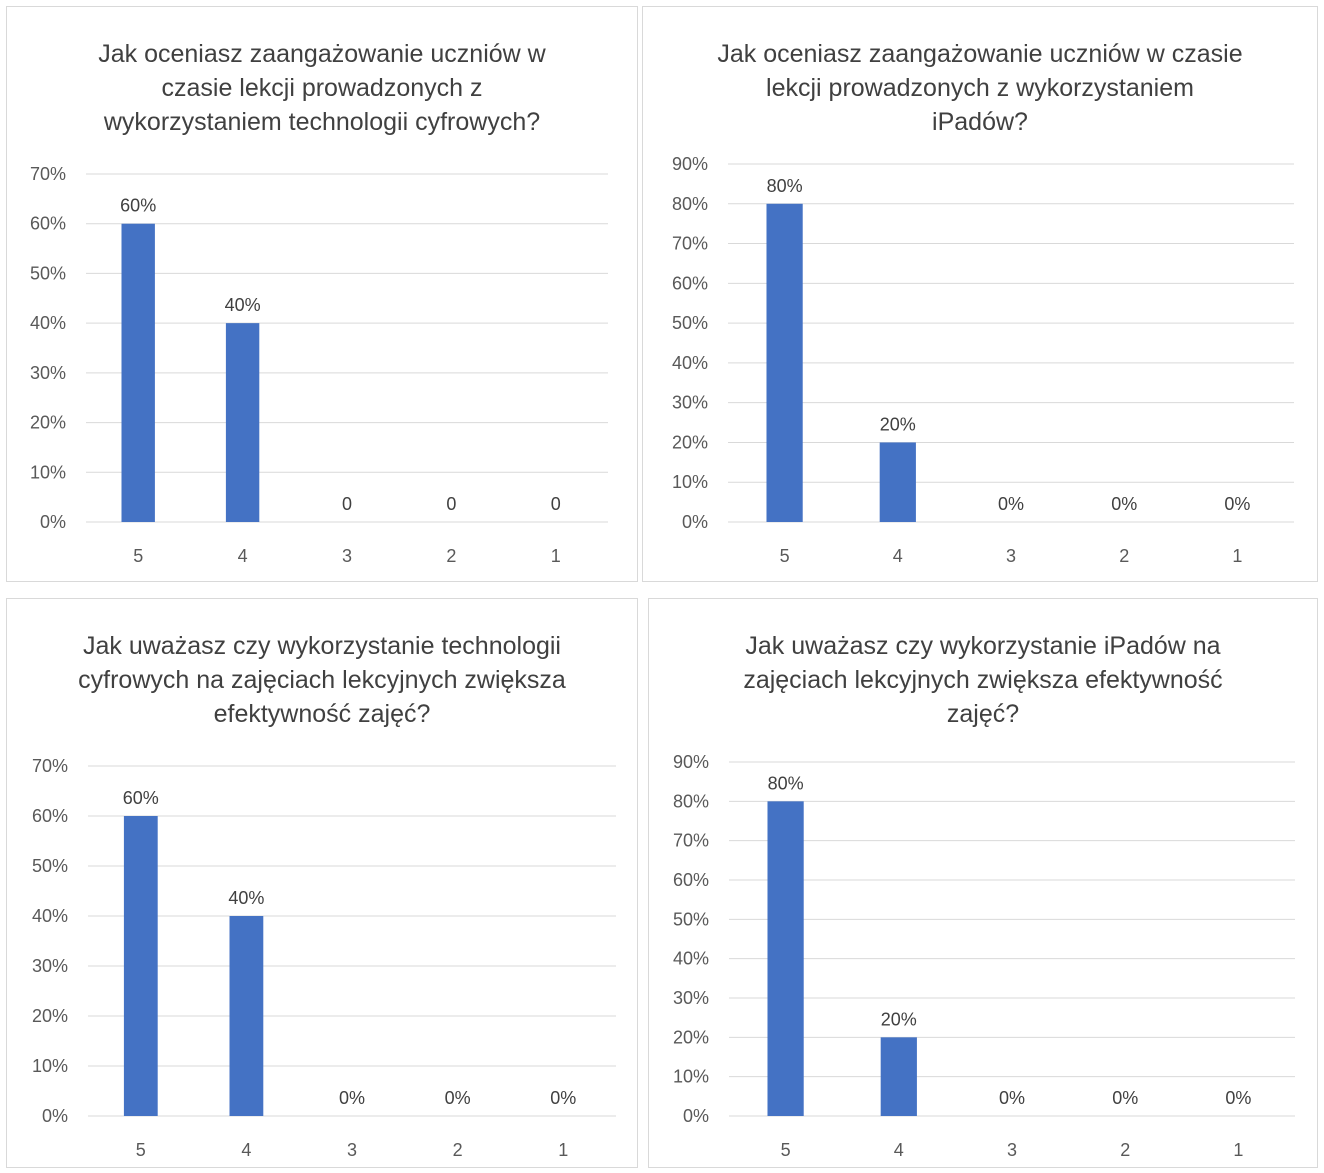  I want to click on chart-plot: 0% 10% 20% 30% 40% 50% 60% 70% 60% 5 40% 4 0 3 0 2 0 1, so click(319, 365).